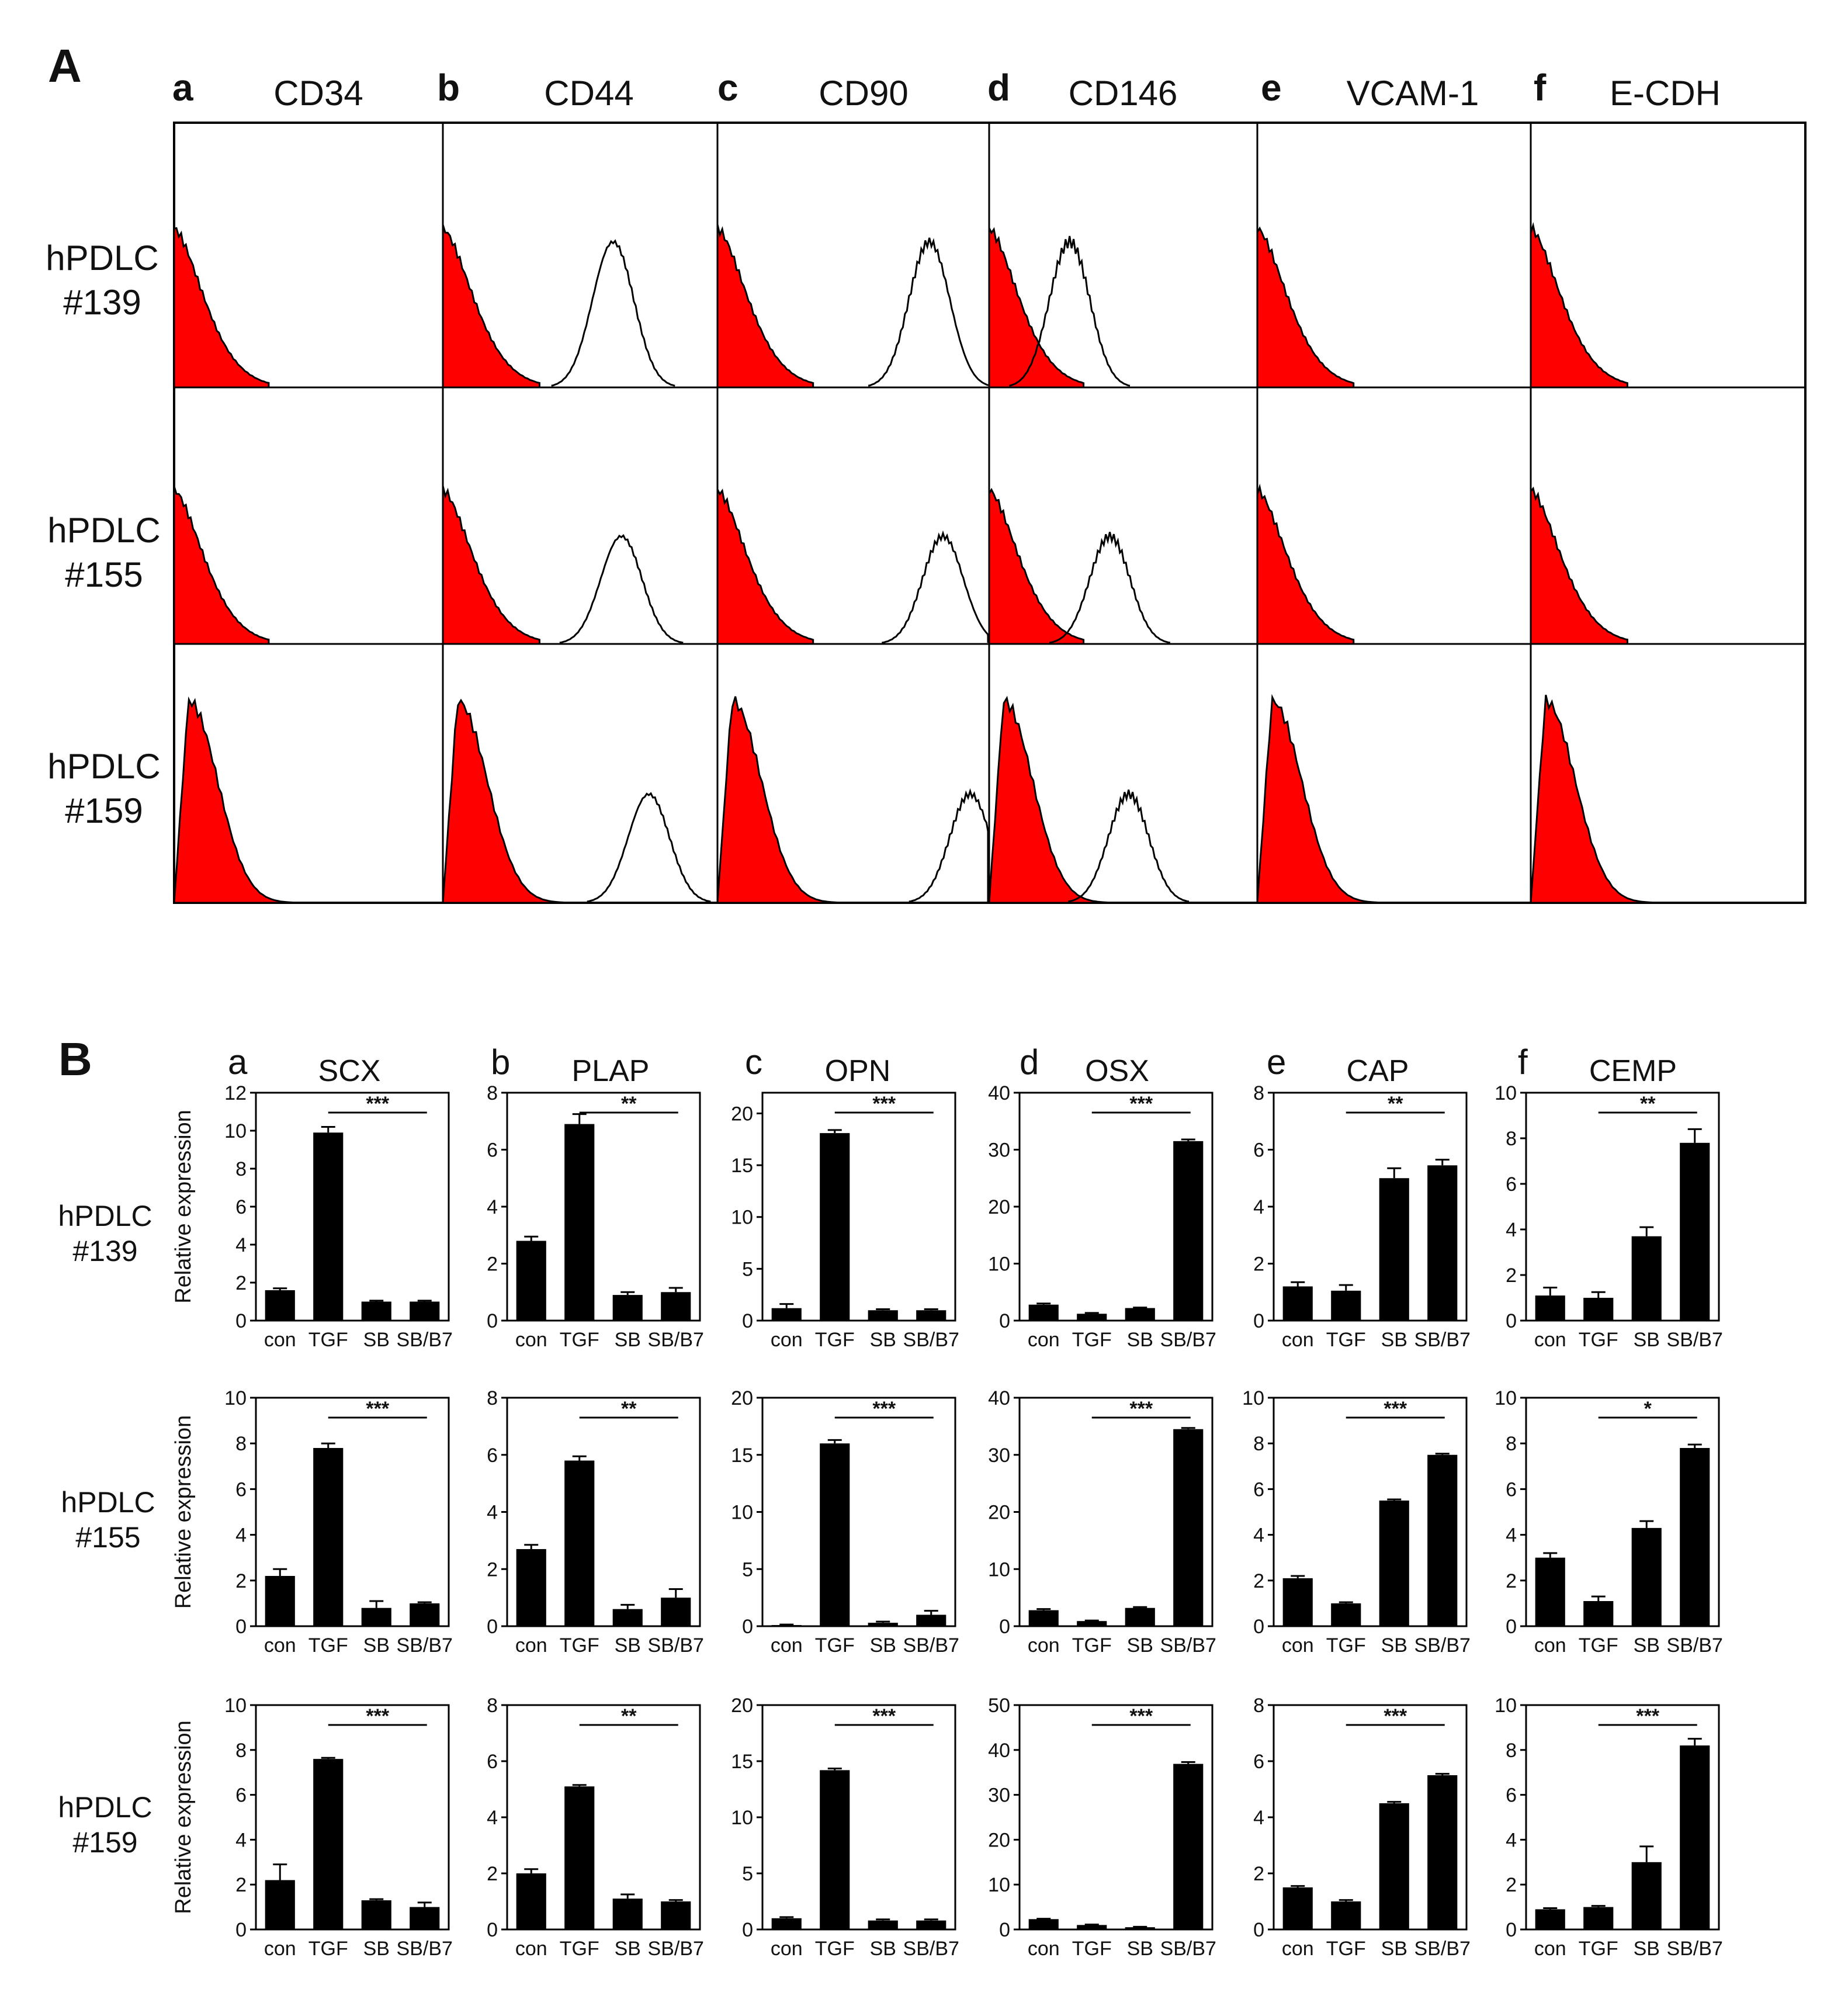  Describe the element at coordinates (999, 88) in the screenshot. I see `column-letter: d` at that location.